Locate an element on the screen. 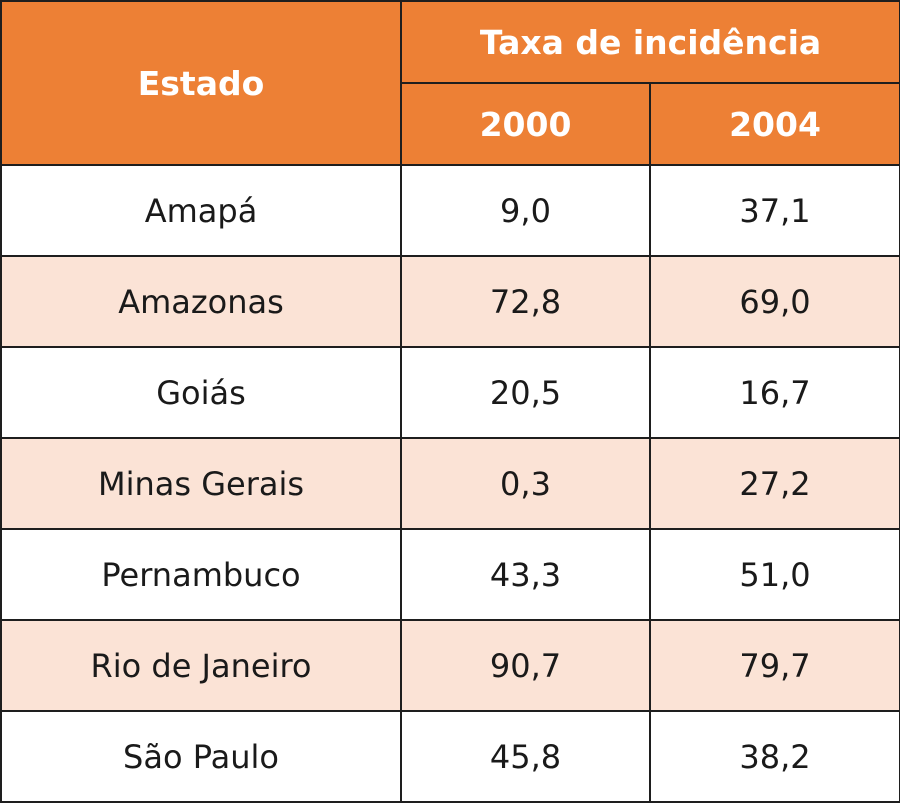 The image size is (900, 803). cell-2000: 43,3 is located at coordinates (525, 574).